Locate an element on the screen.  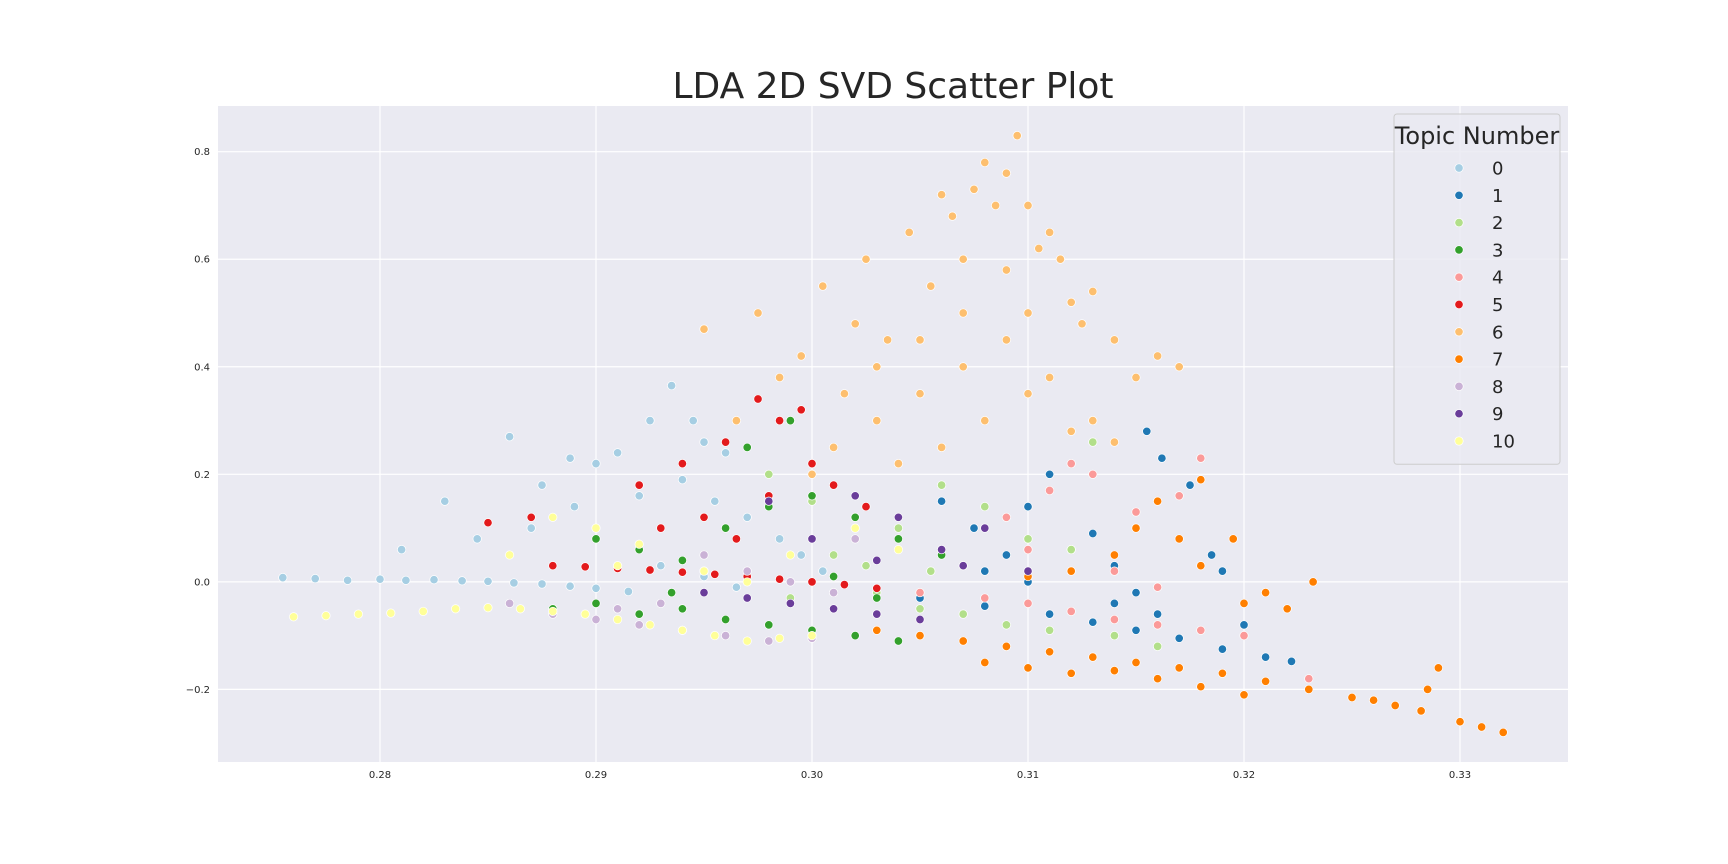
legend-item: 2 is located at coordinates (1478, 223).